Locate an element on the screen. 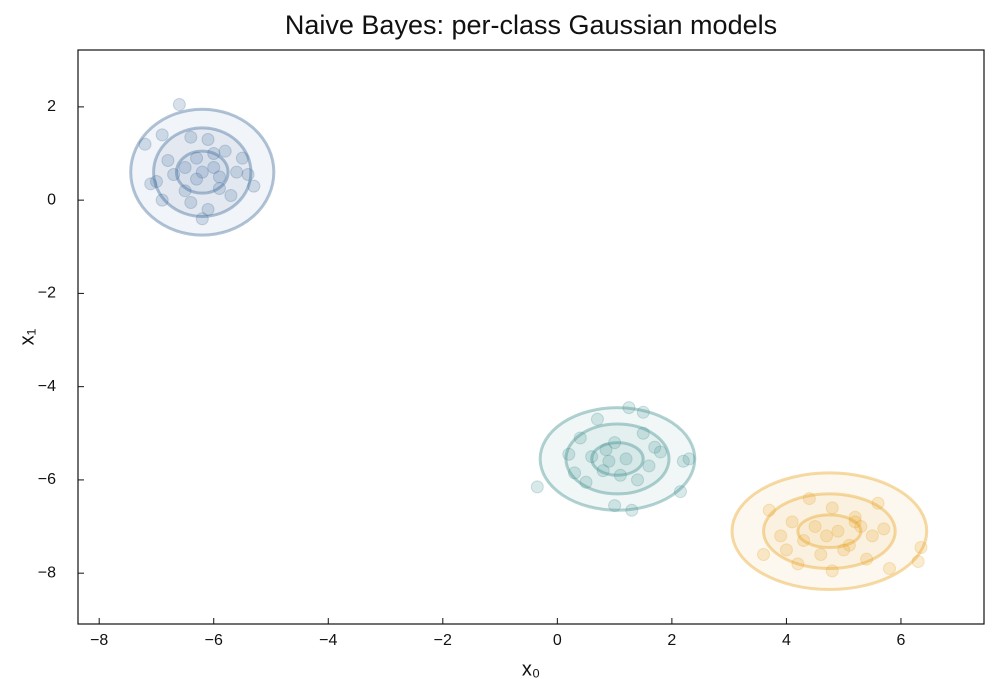 The width and height of the screenshot is (999, 699). x-tick-label: 0 is located at coordinates (557, 640).